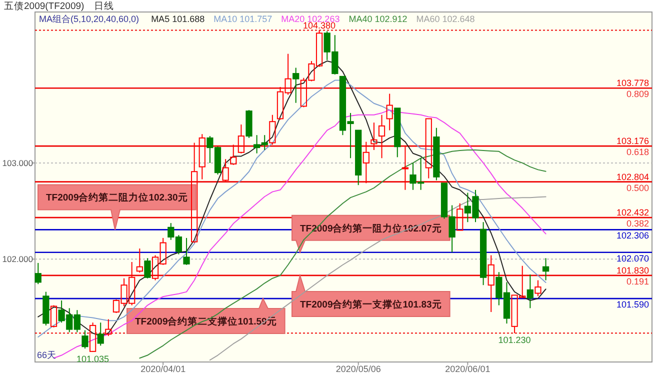 This screenshot has width=658, height=375. Describe the element at coordinates (117, 207) in the screenshot. I see `callout: TF2009合约第二阻力位102.30元` at that location.